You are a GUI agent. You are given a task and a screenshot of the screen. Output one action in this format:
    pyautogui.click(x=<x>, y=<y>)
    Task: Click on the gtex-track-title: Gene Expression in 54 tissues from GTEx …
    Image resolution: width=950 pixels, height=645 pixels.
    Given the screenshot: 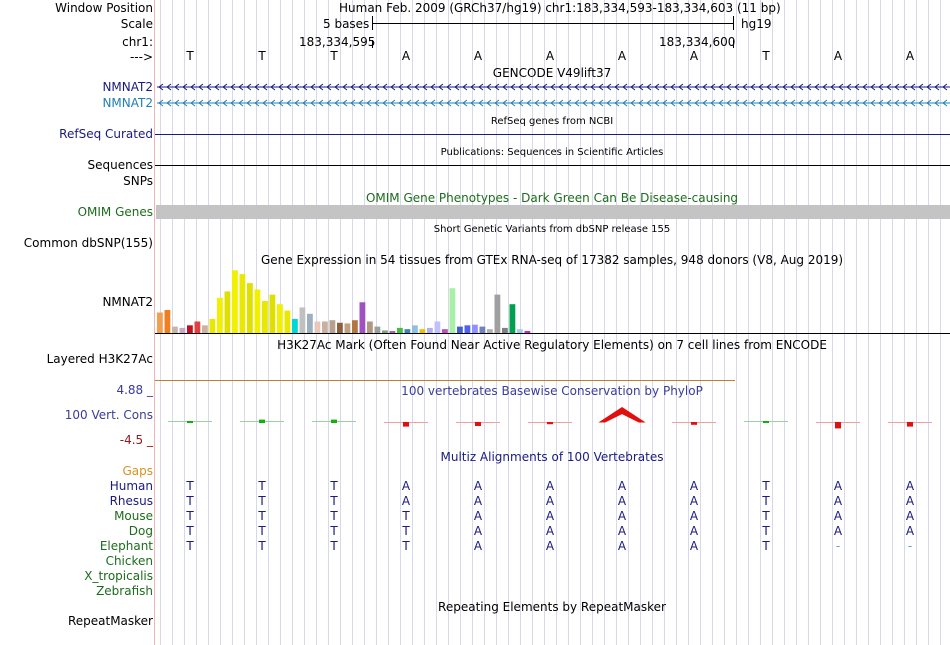 What is the action you would take?
    pyautogui.click(x=552, y=260)
    